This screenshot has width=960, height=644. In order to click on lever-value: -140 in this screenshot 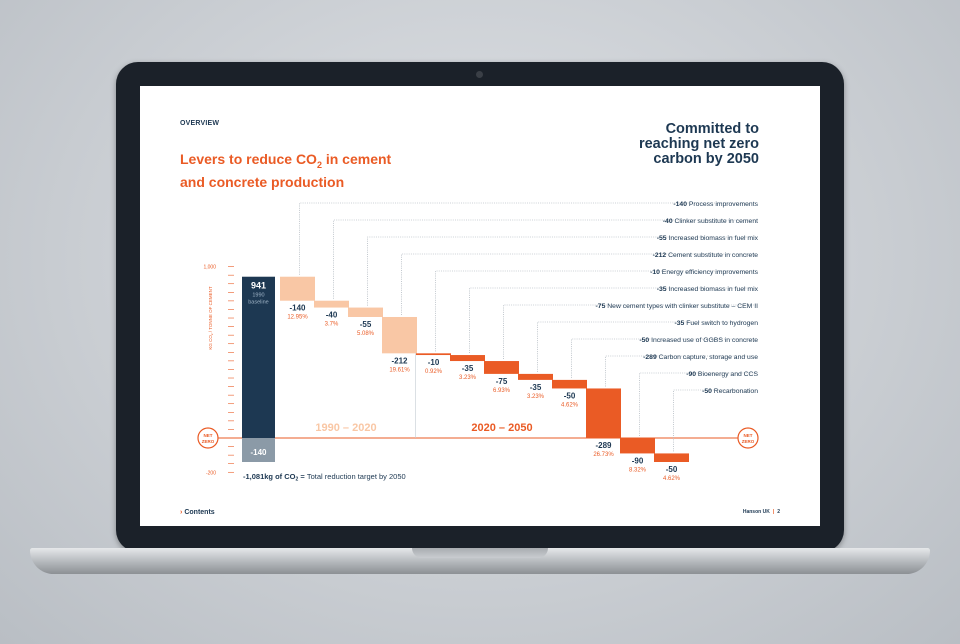, I will do `click(681, 204)`.